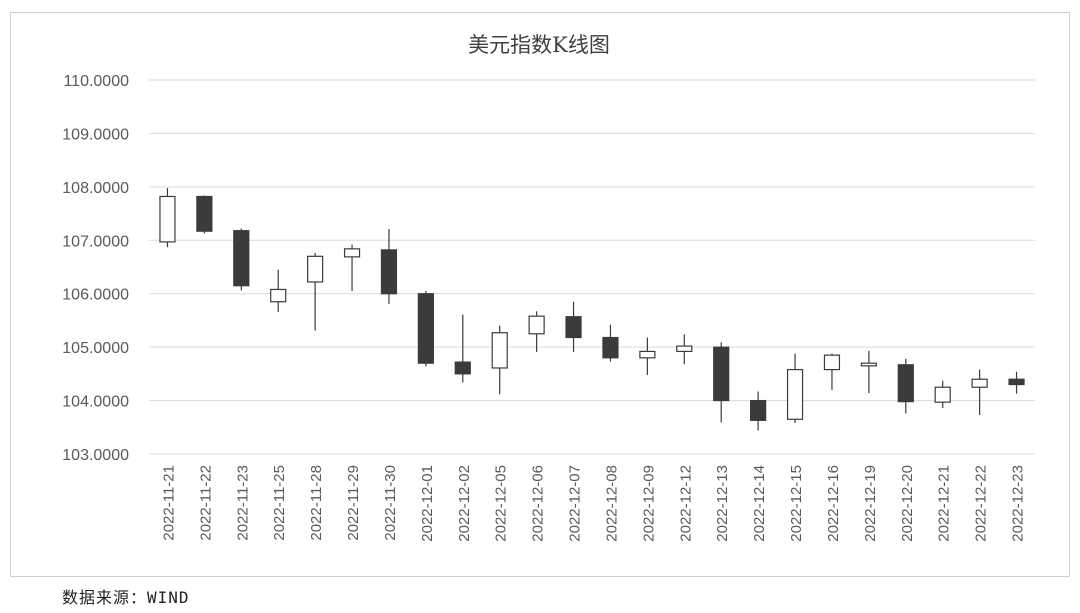  I want to click on x-tick-label: 2022-12-07, so click(575, 503).